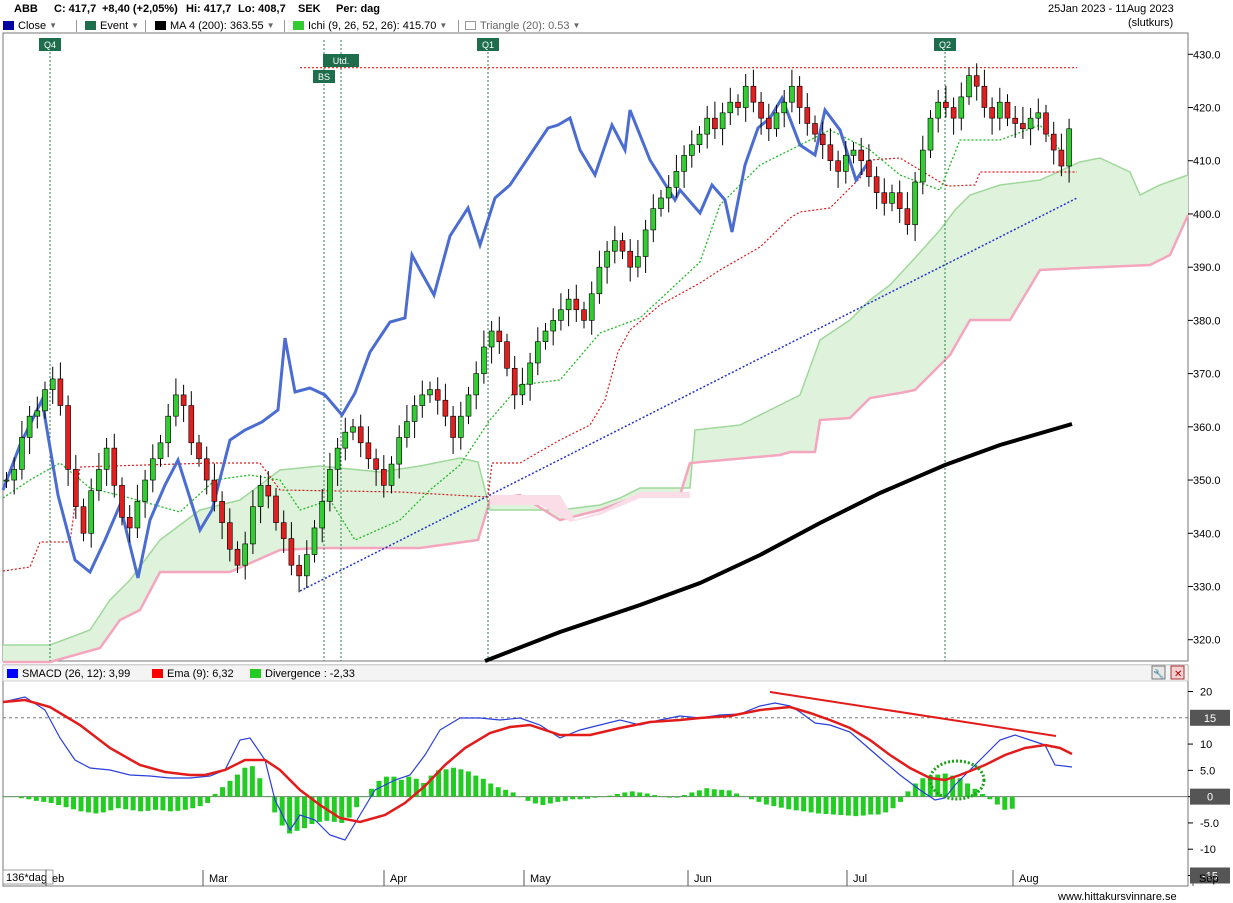 The height and width of the screenshot is (903, 1233). Describe the element at coordinates (521, 25) in the screenshot. I see `legend-triangle: Triangle (20): 0.53 ▼` at that location.